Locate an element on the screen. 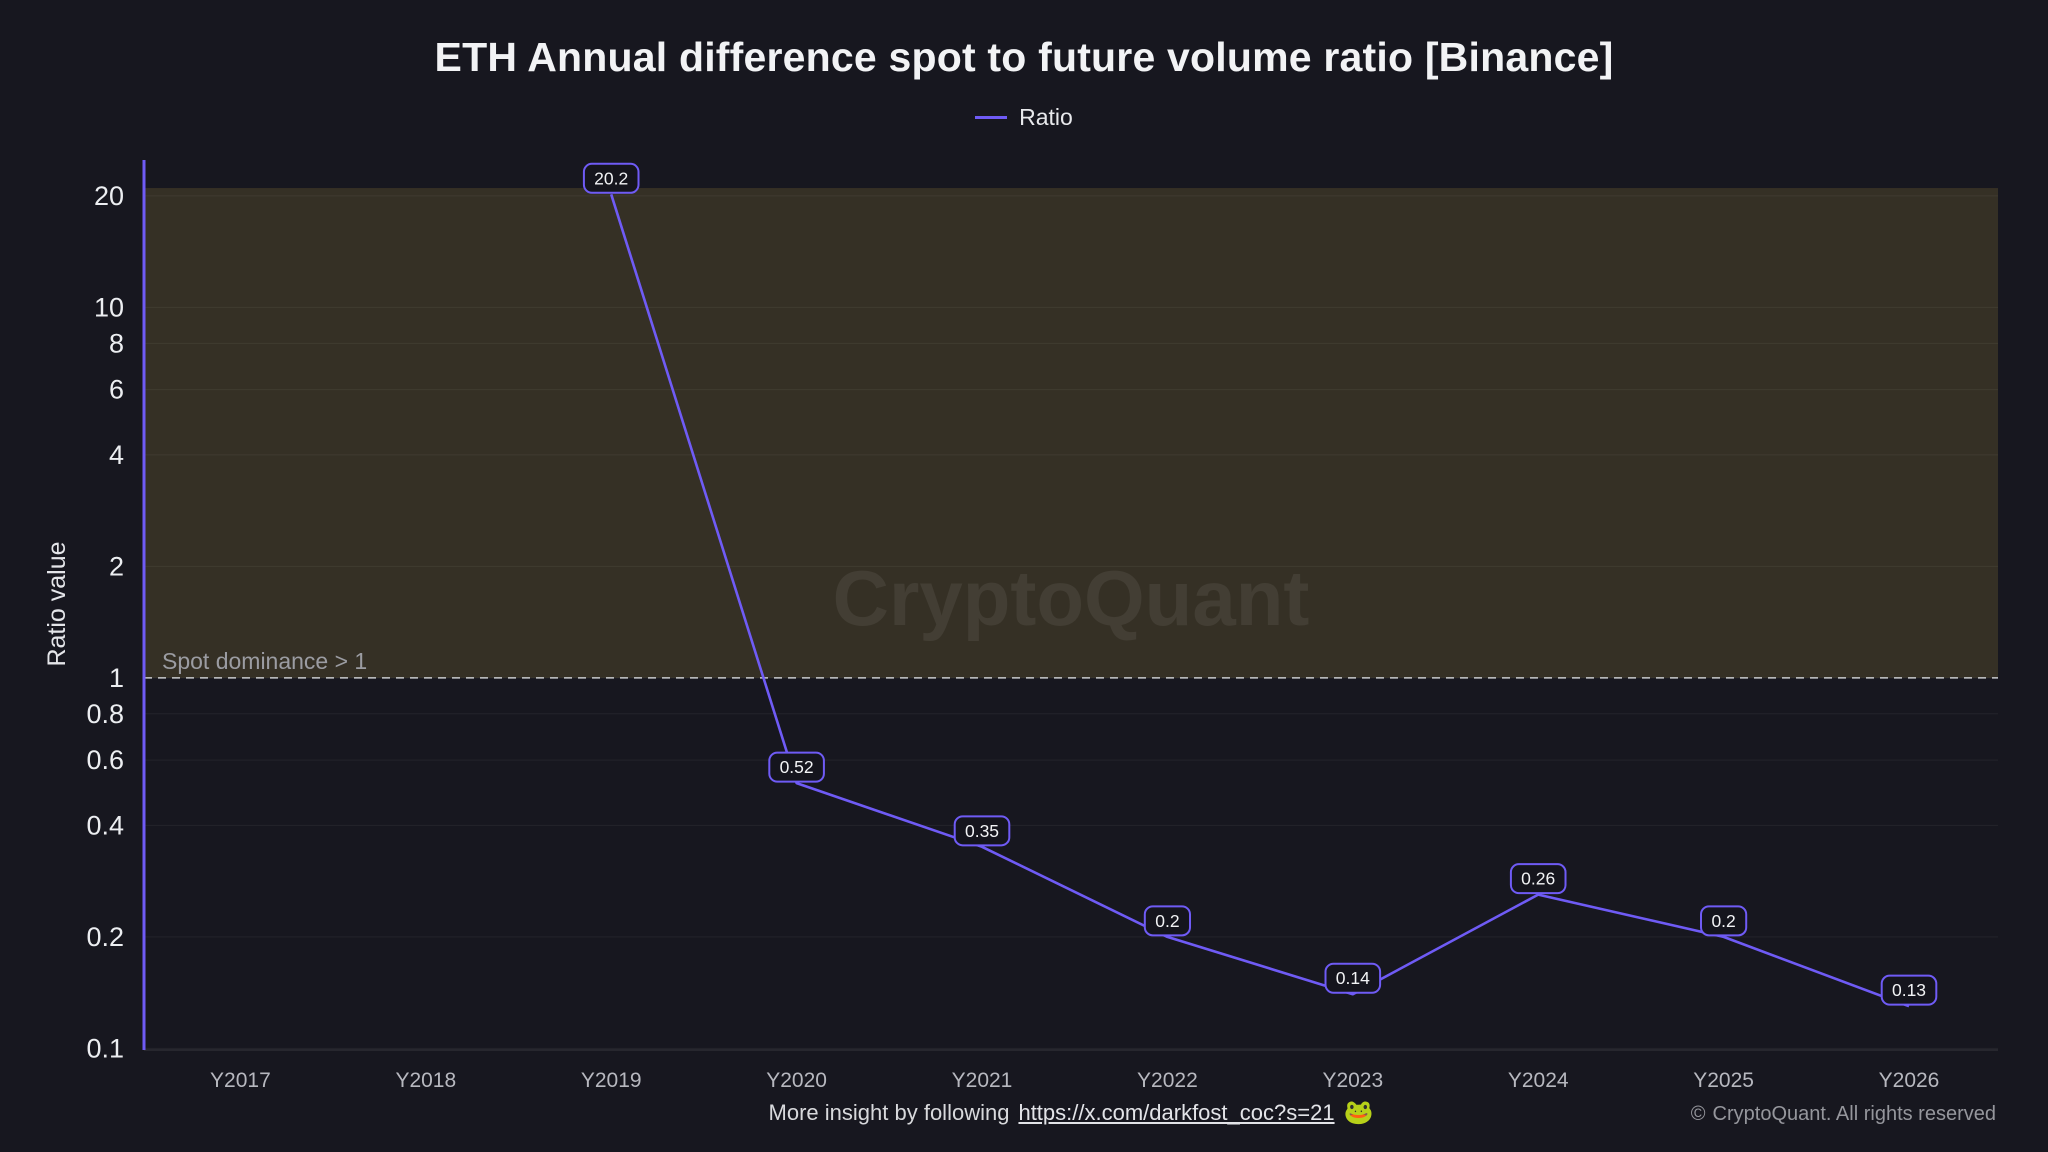 The width and height of the screenshot is (2048, 1152). x-tick-label: Y2019 is located at coordinates (611, 1080).